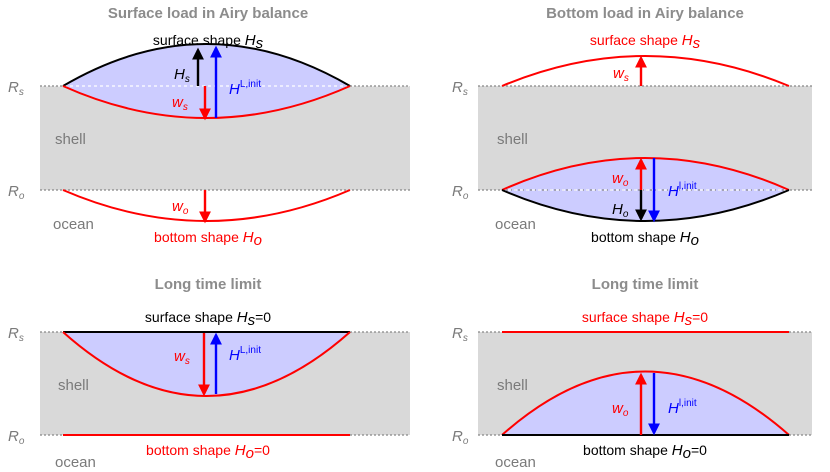  What do you see at coordinates (645, 189) in the screenshot?
I see `bottom-load-region` at bounding box center [645, 189].